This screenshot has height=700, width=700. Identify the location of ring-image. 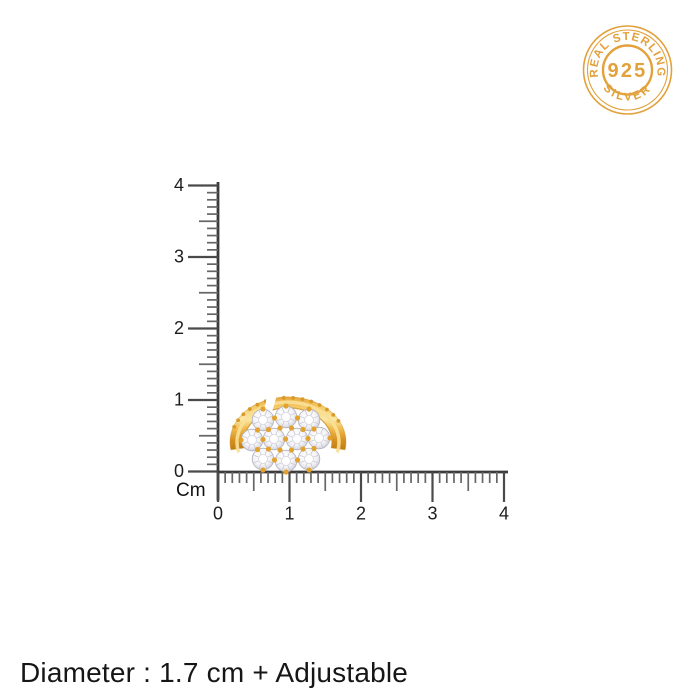
(288, 435).